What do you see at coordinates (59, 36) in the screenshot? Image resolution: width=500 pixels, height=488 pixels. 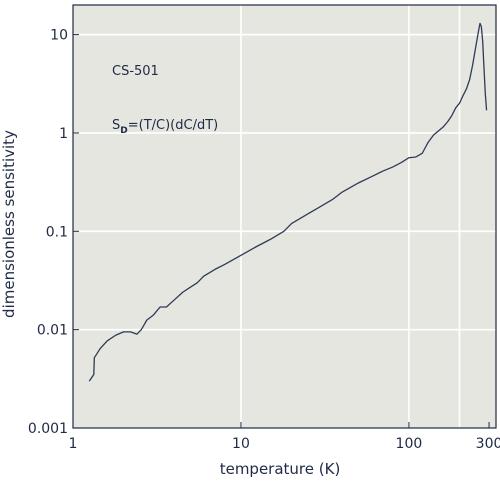 I see `y-tick-label: 10` at bounding box center [59, 36].